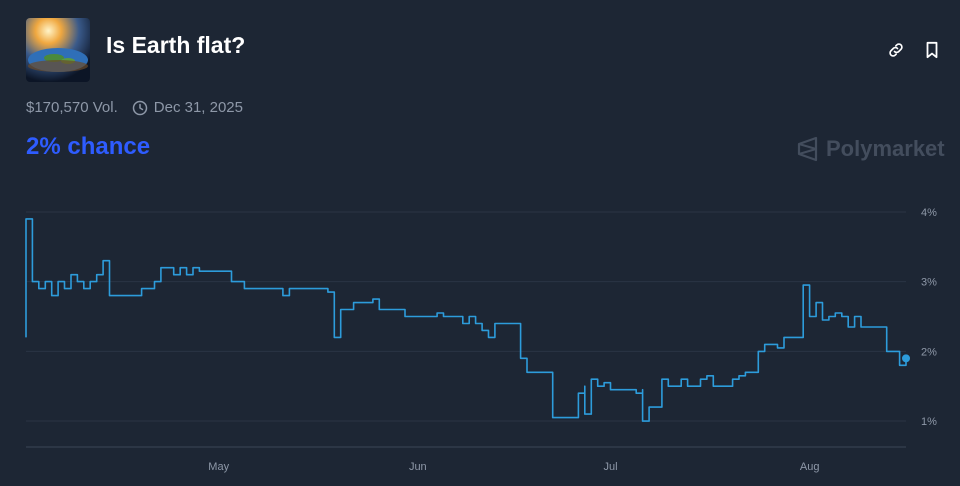  What do you see at coordinates (88, 146) in the screenshot?
I see `chance-percentage: 2% chance` at bounding box center [88, 146].